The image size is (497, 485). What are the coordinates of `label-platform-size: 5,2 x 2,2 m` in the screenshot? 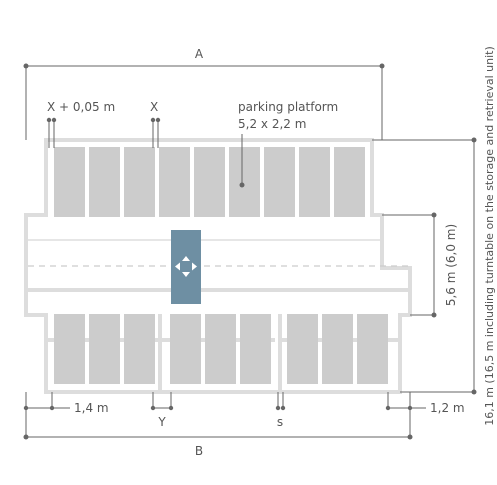 It's located at (272, 124).